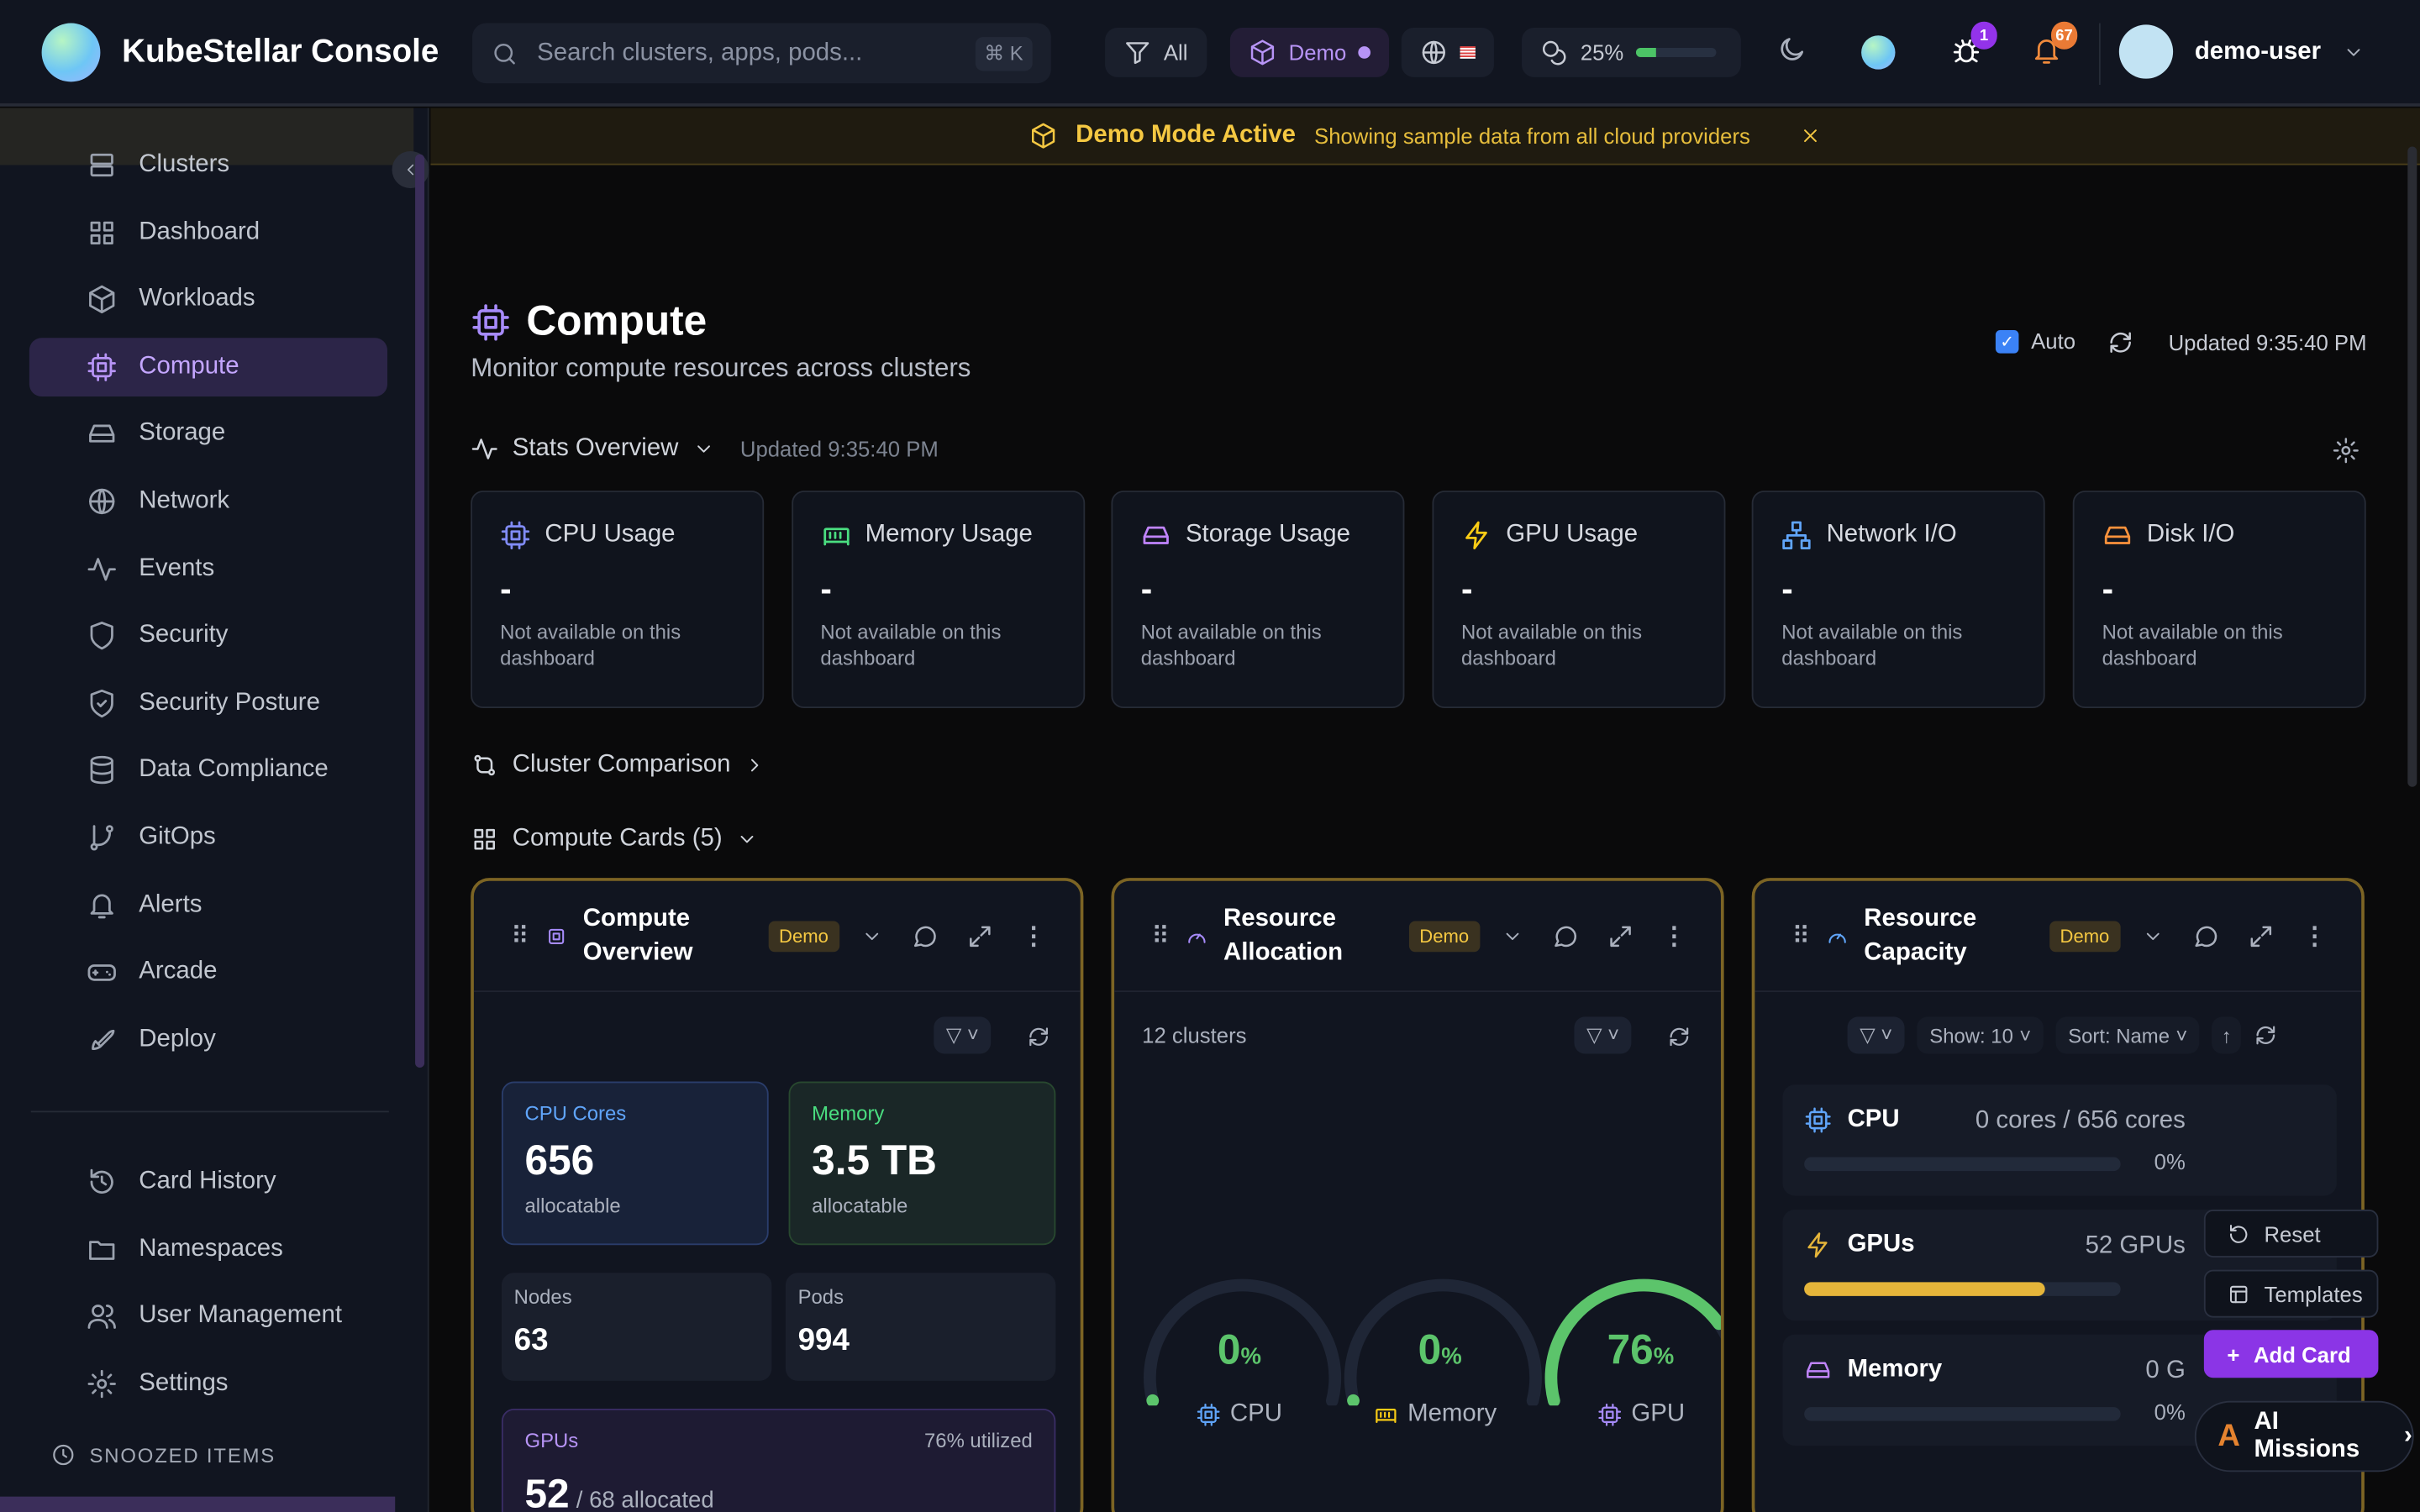 This screenshot has height=1512, width=2420. Describe the element at coordinates (645, 1499) in the screenshot. I see `gpus-sub: / 68 allocated` at that location.